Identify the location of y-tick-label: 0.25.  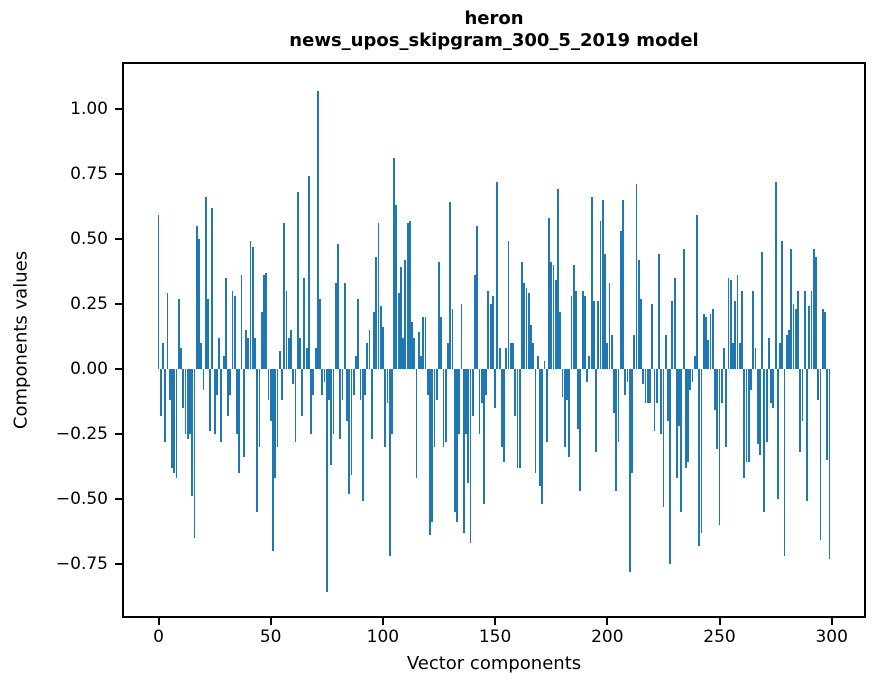
(89, 303).